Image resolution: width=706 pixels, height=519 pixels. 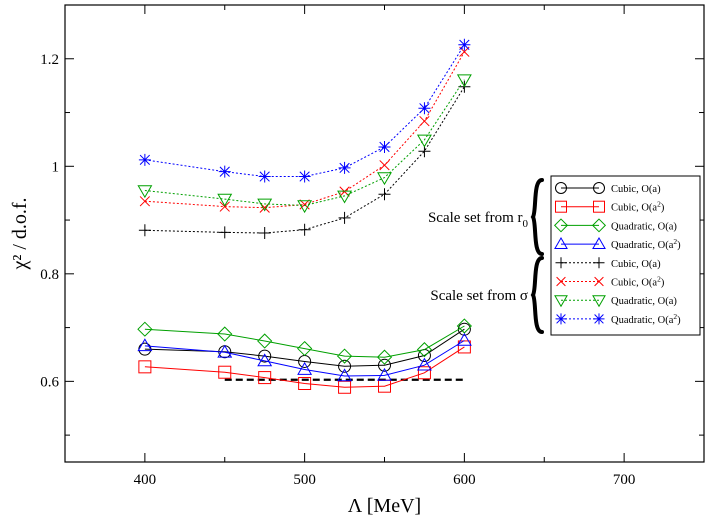 What do you see at coordinates (49, 275) in the screenshot?
I see `y-tick-label: 0.8` at bounding box center [49, 275].